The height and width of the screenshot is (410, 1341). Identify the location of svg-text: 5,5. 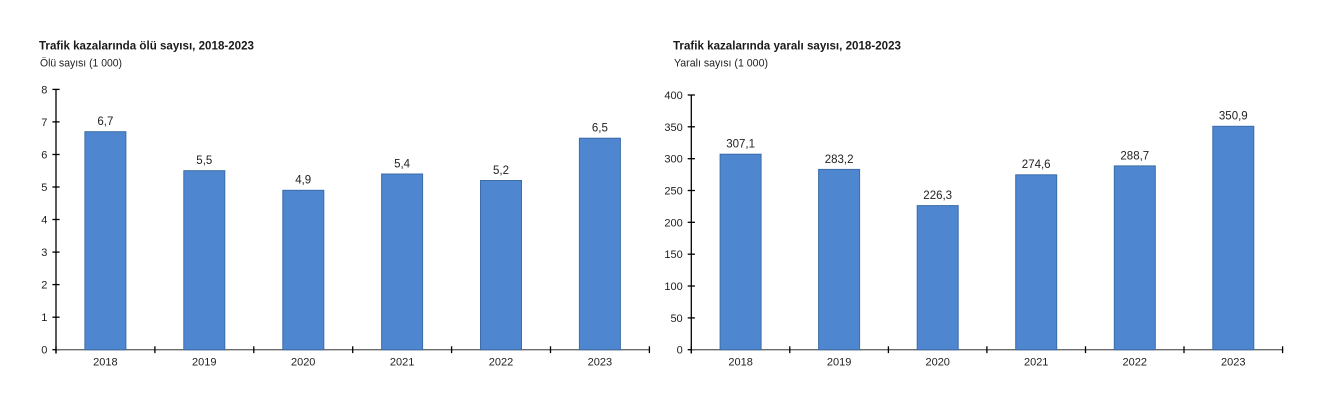
(204, 161).